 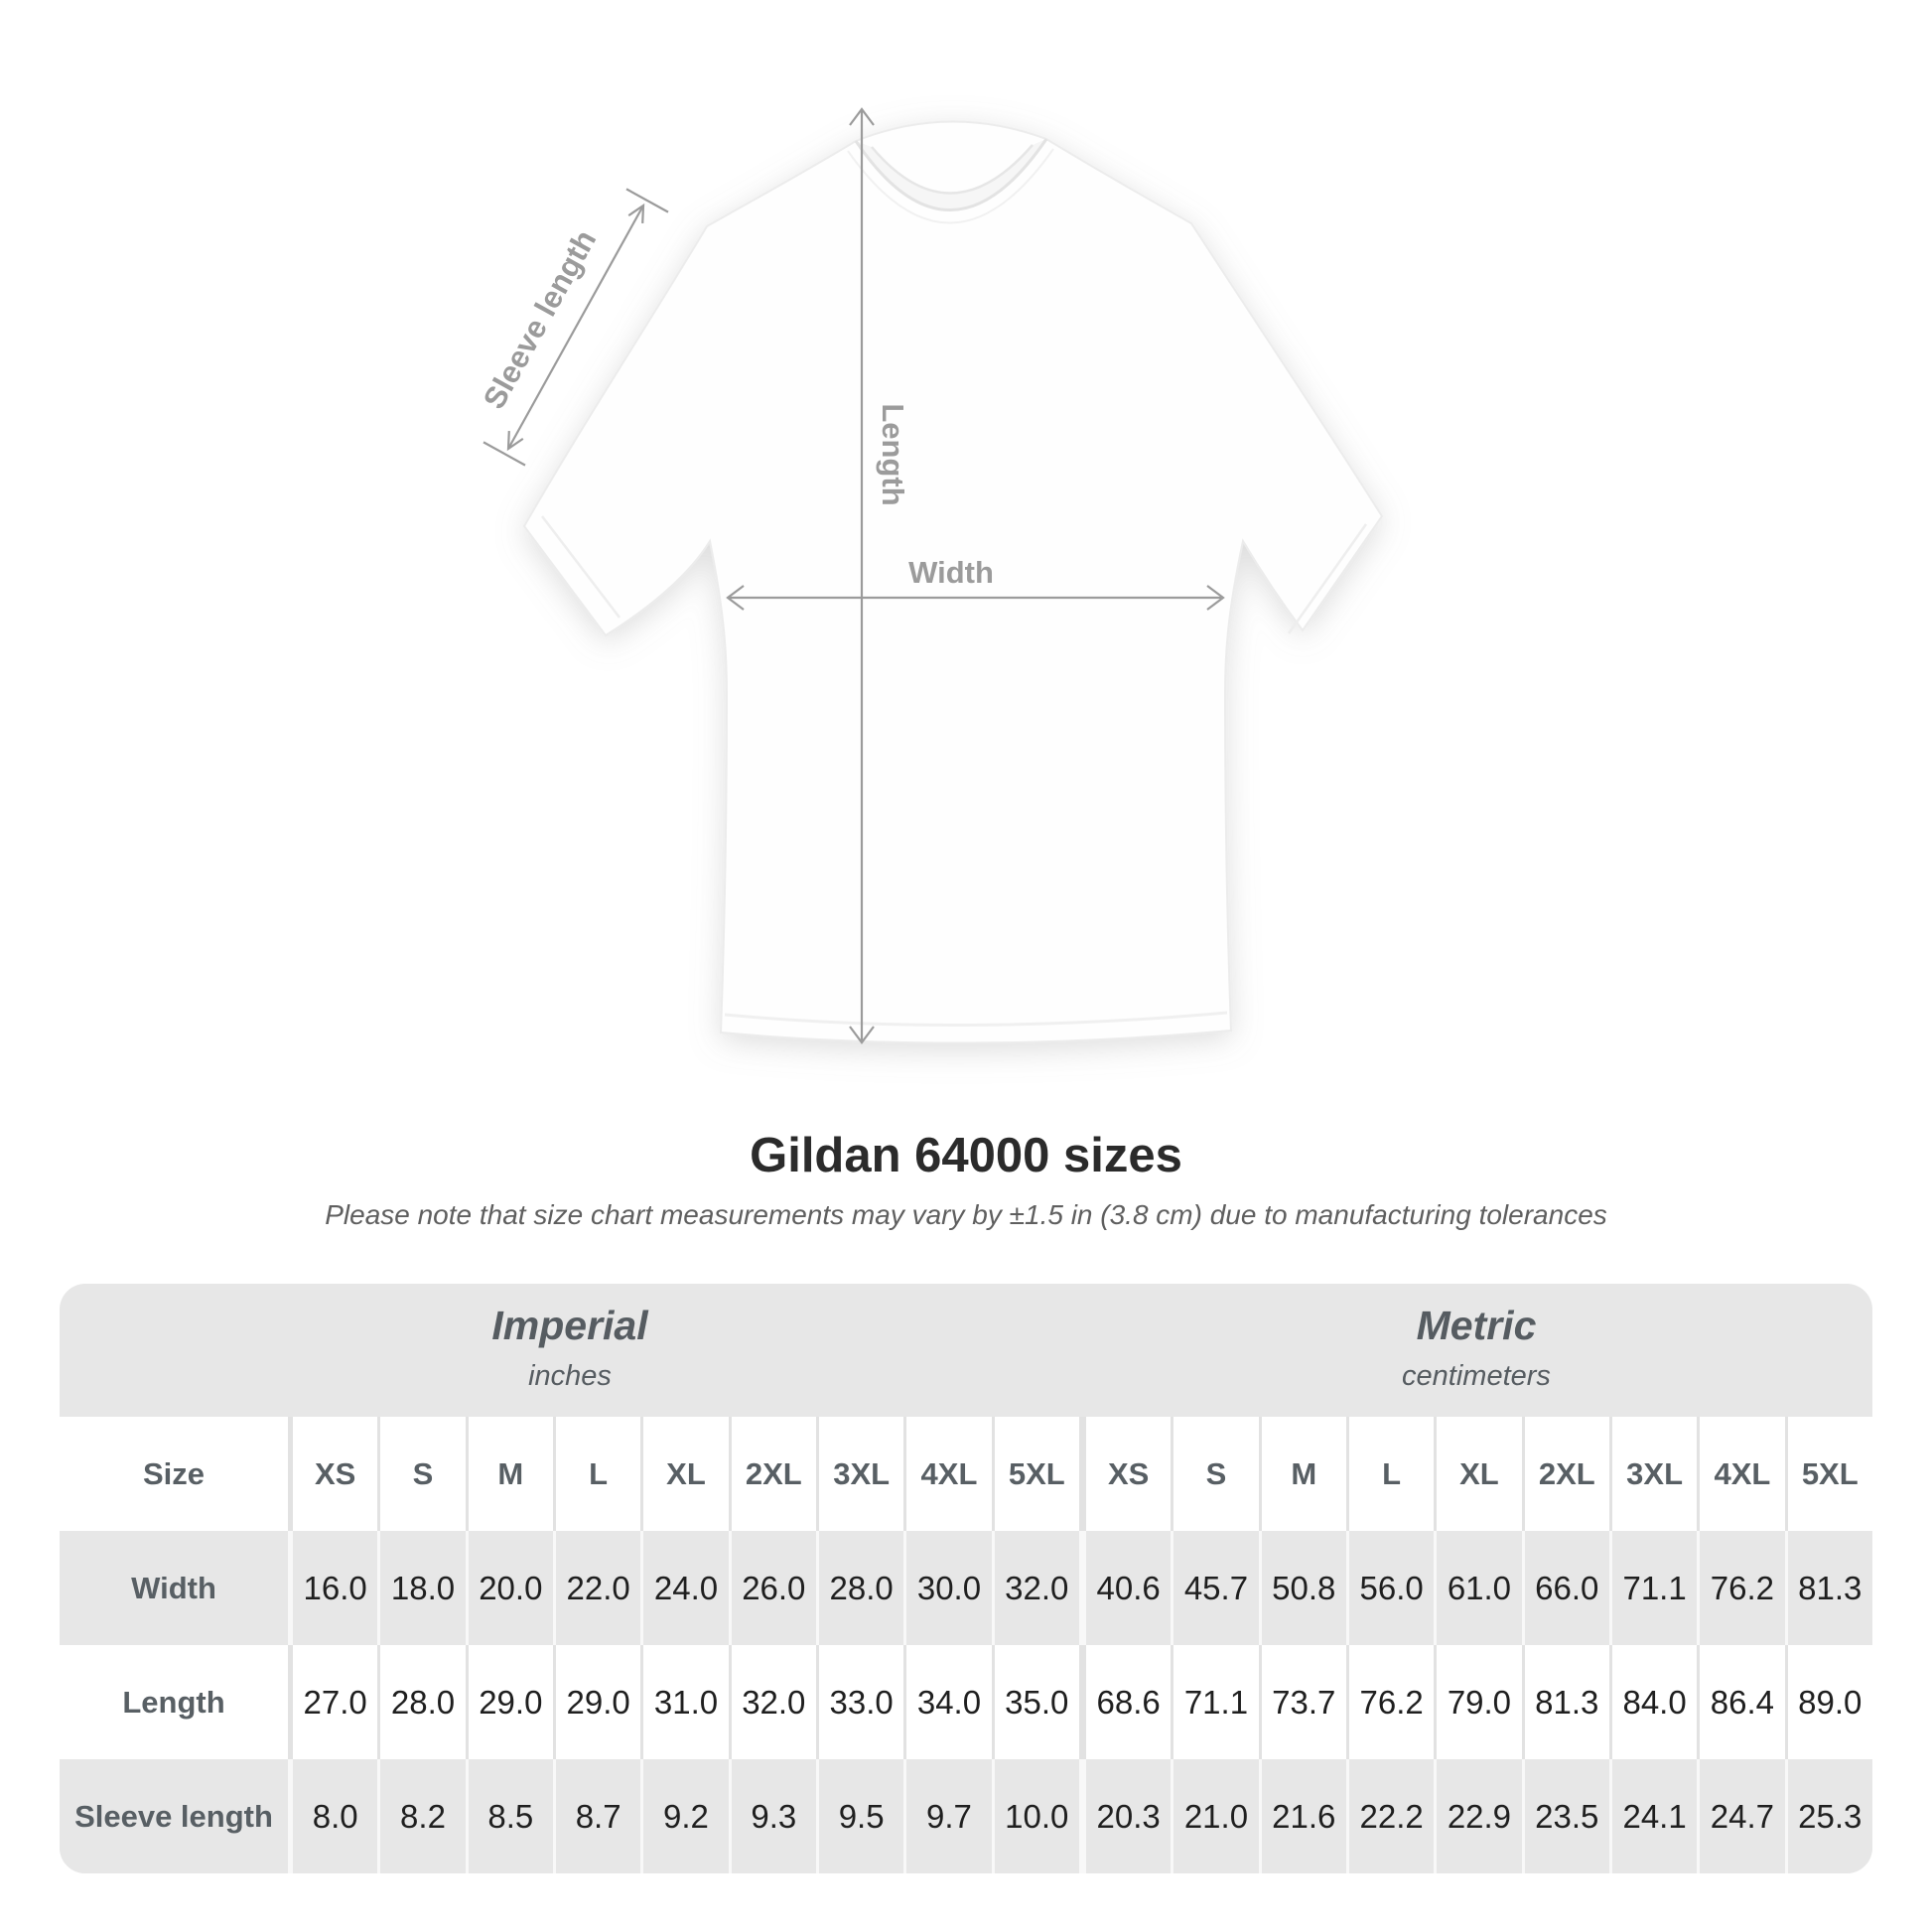 What do you see at coordinates (684, 1702) in the screenshot?
I see `length-imperial-value: 31.0` at bounding box center [684, 1702].